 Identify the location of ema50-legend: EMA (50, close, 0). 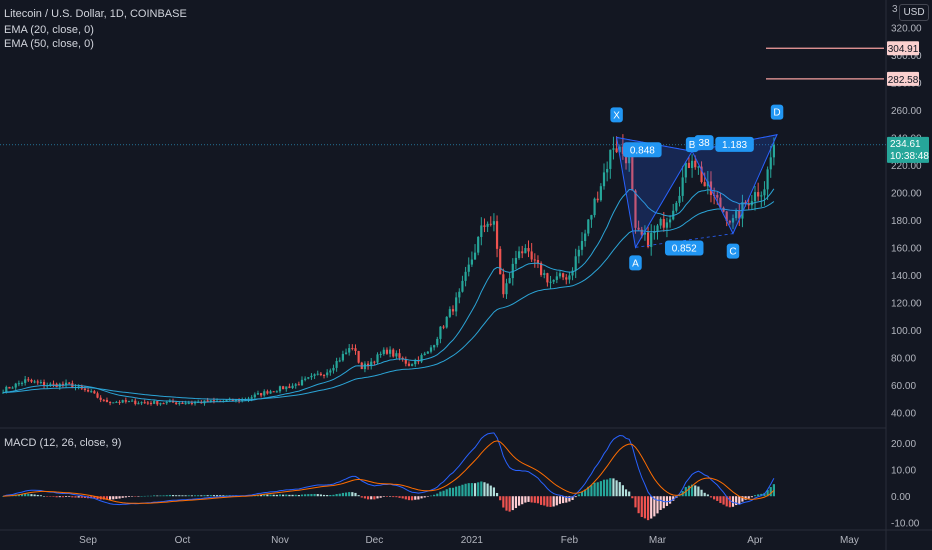
(49, 44).